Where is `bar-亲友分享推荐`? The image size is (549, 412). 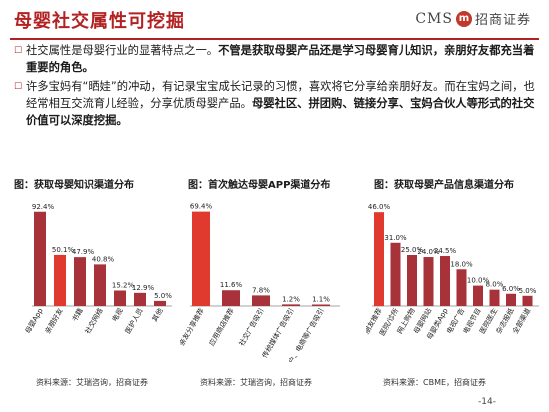
bar-亲友分享推荐 is located at coordinates (201, 258).